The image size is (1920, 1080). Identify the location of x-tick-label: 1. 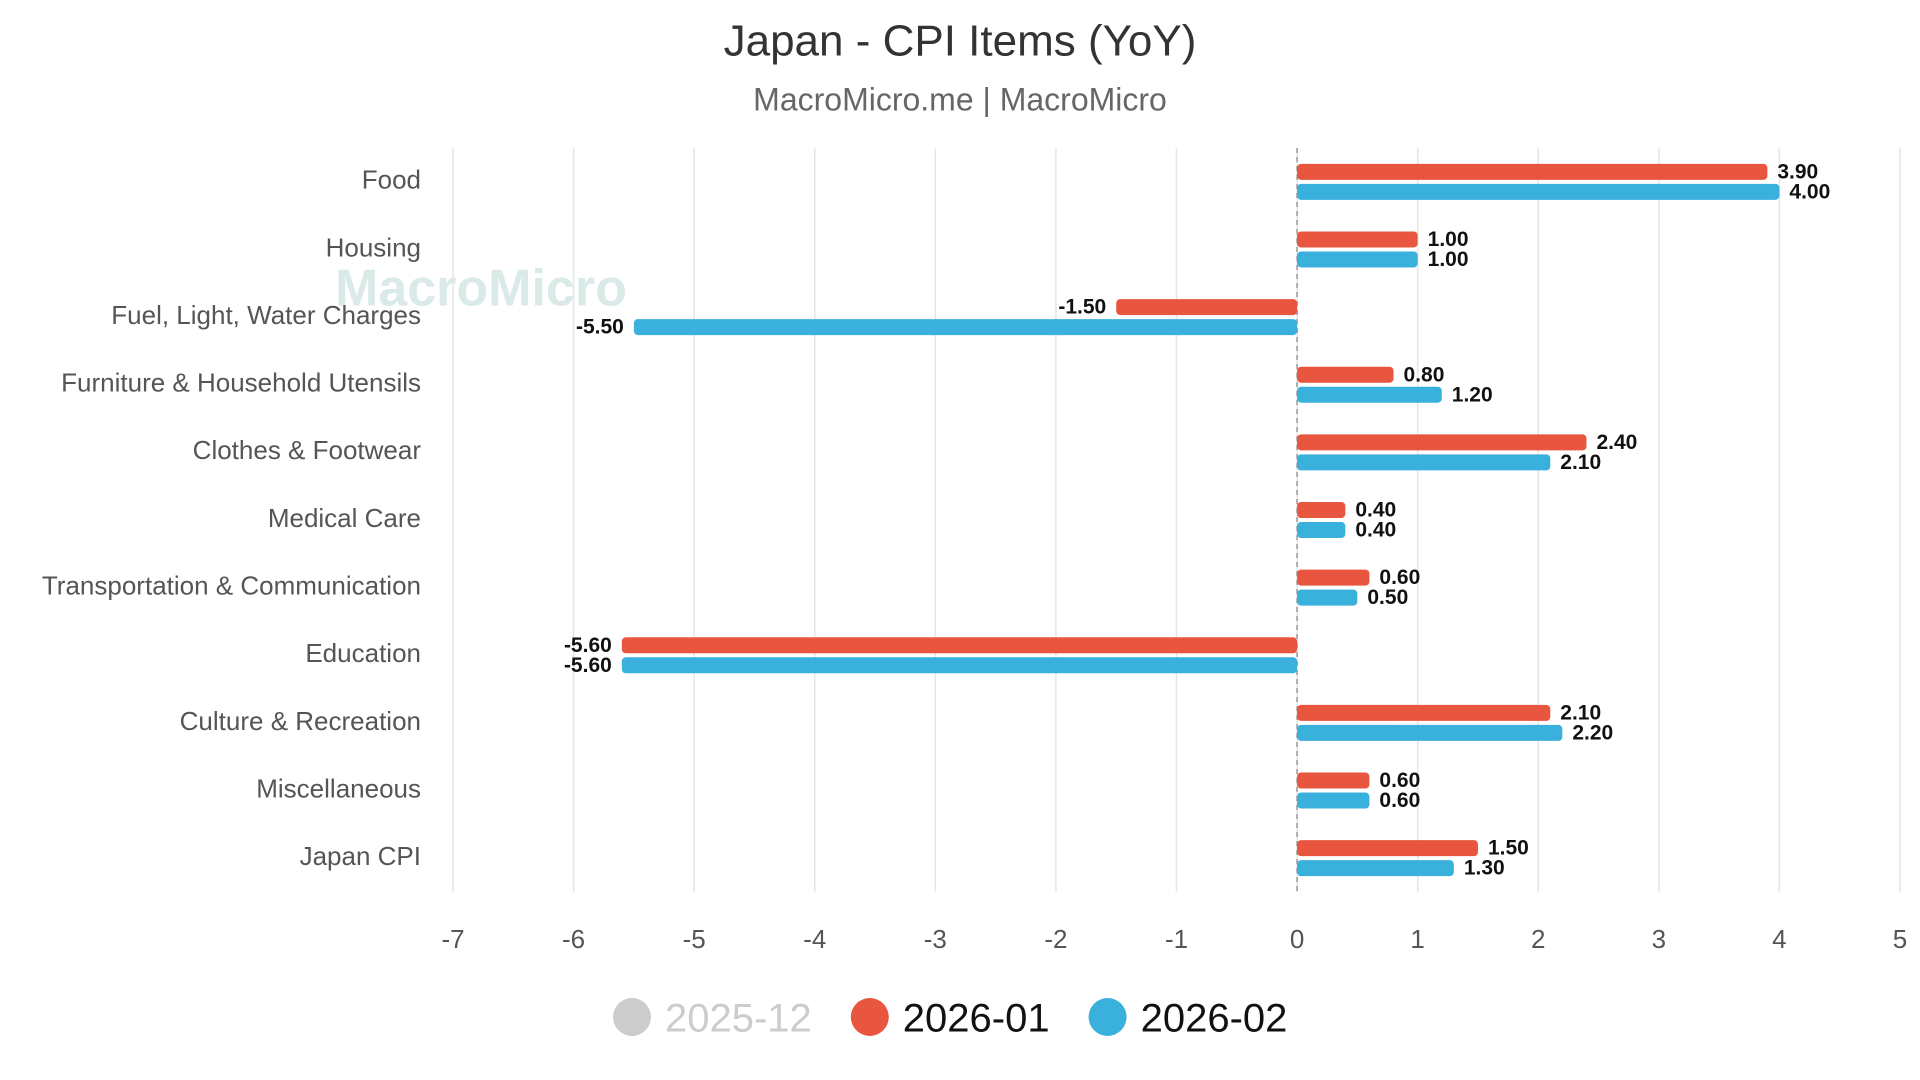
(1417, 939).